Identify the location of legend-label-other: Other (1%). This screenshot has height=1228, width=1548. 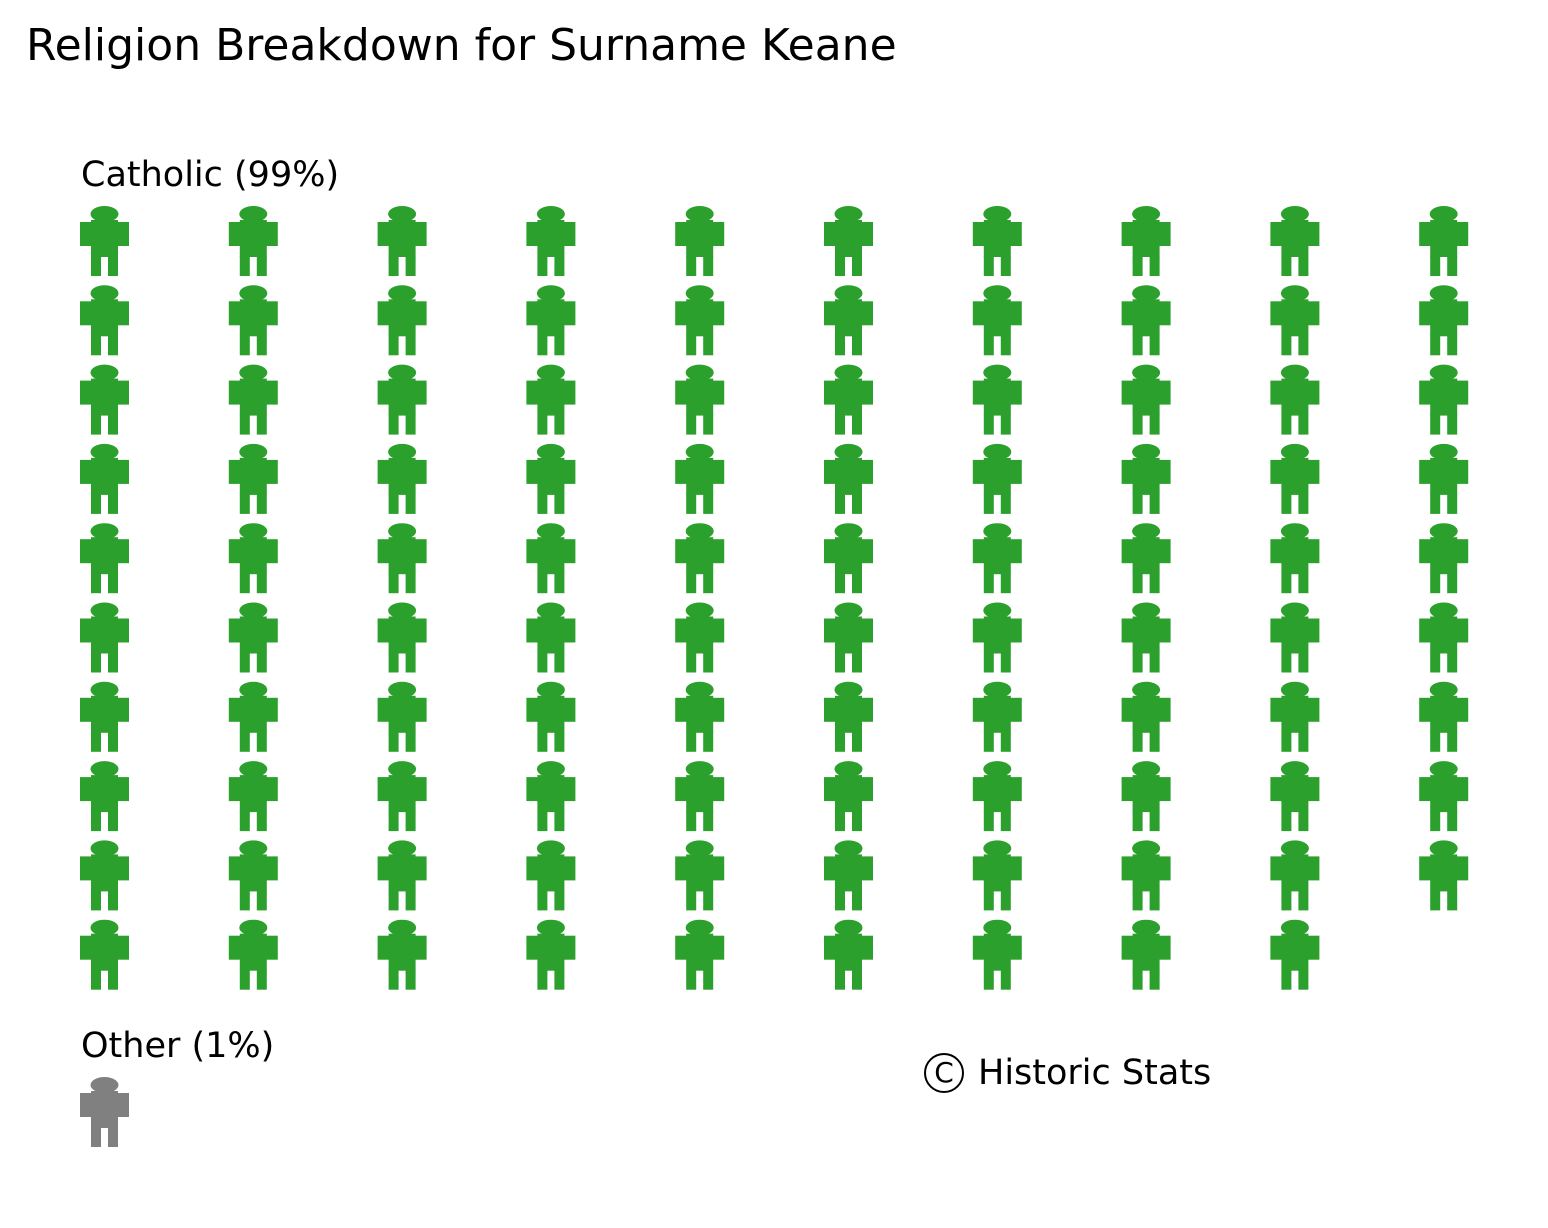
(178, 1046).